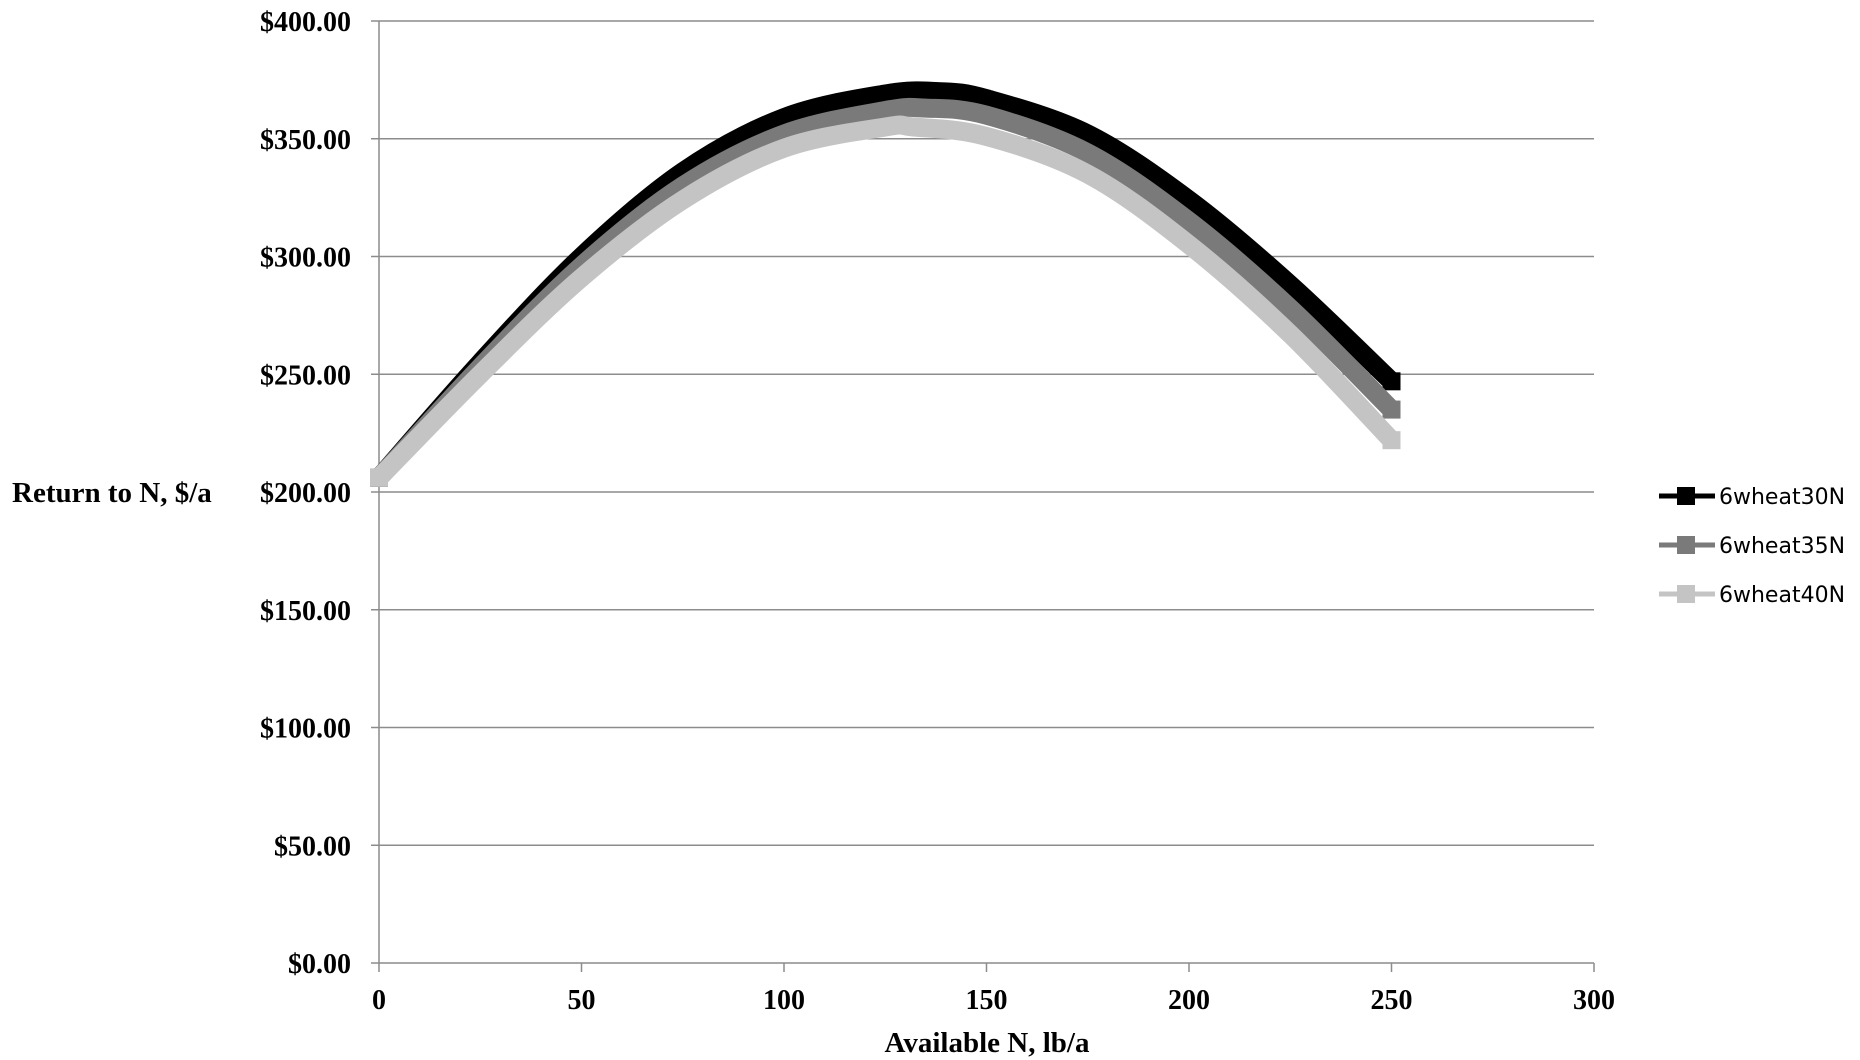 This screenshot has width=1860, height=1060. Describe the element at coordinates (1782, 546) in the screenshot. I see `legend-label: 6wheat35N` at that location.